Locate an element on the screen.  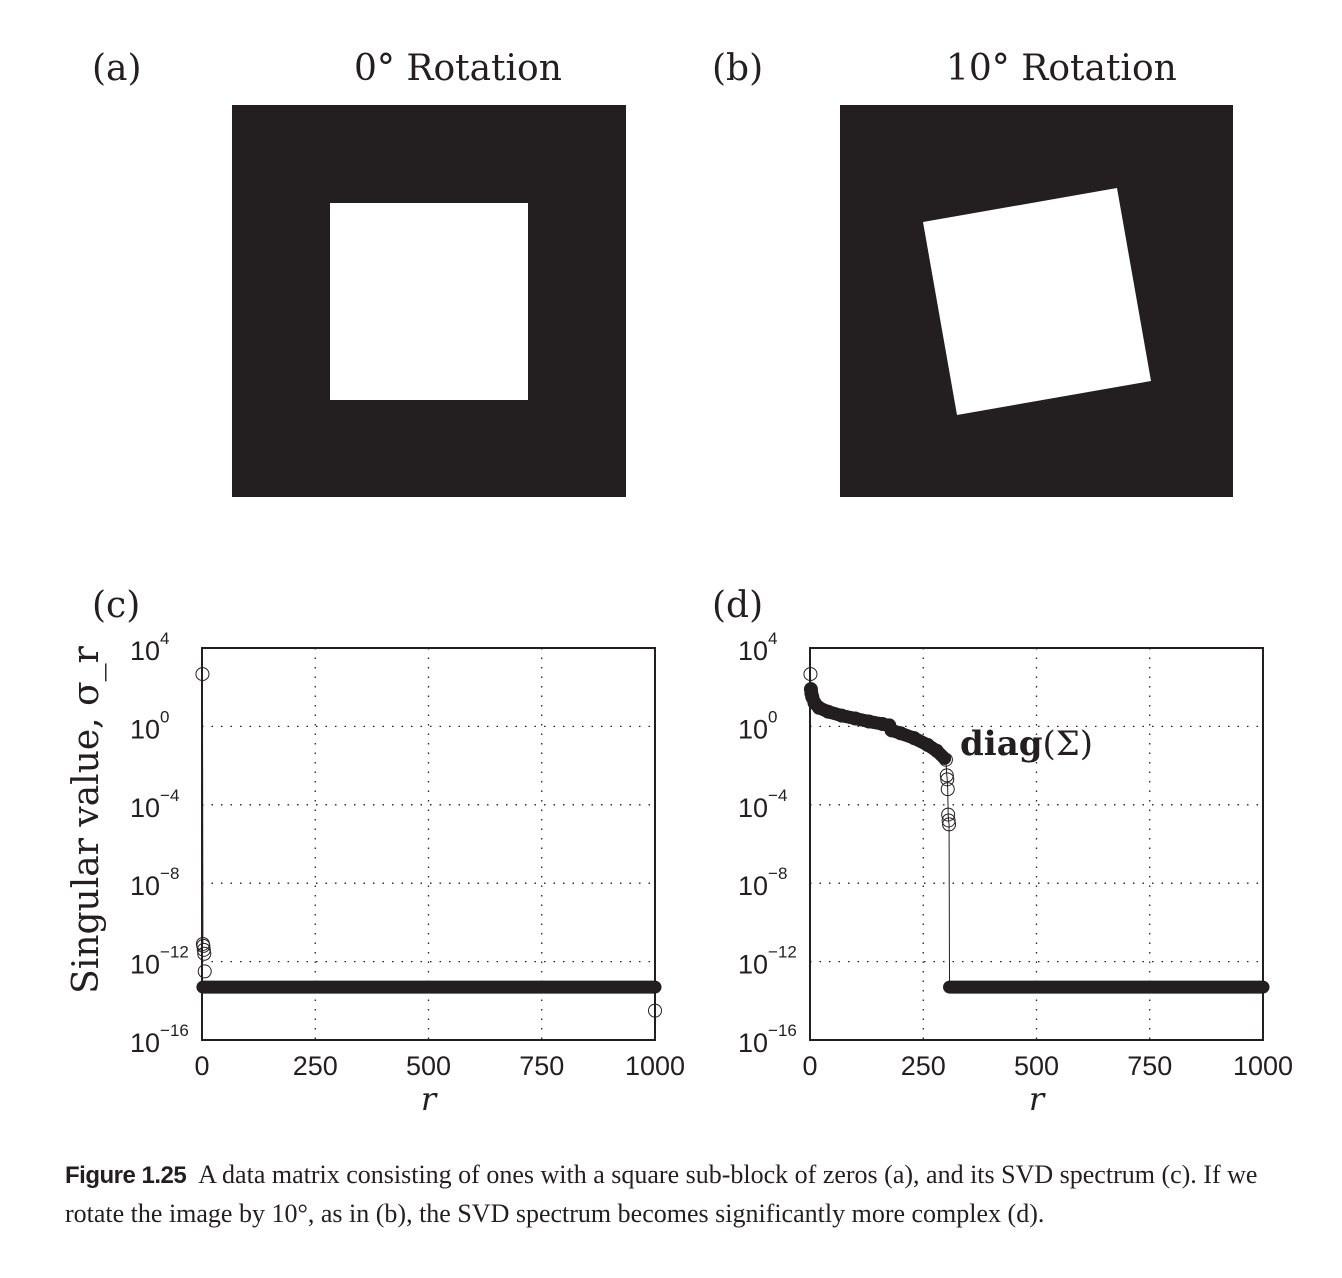
y-axis-label-c: Singular value, σ_r is located at coordinates (86, 819).